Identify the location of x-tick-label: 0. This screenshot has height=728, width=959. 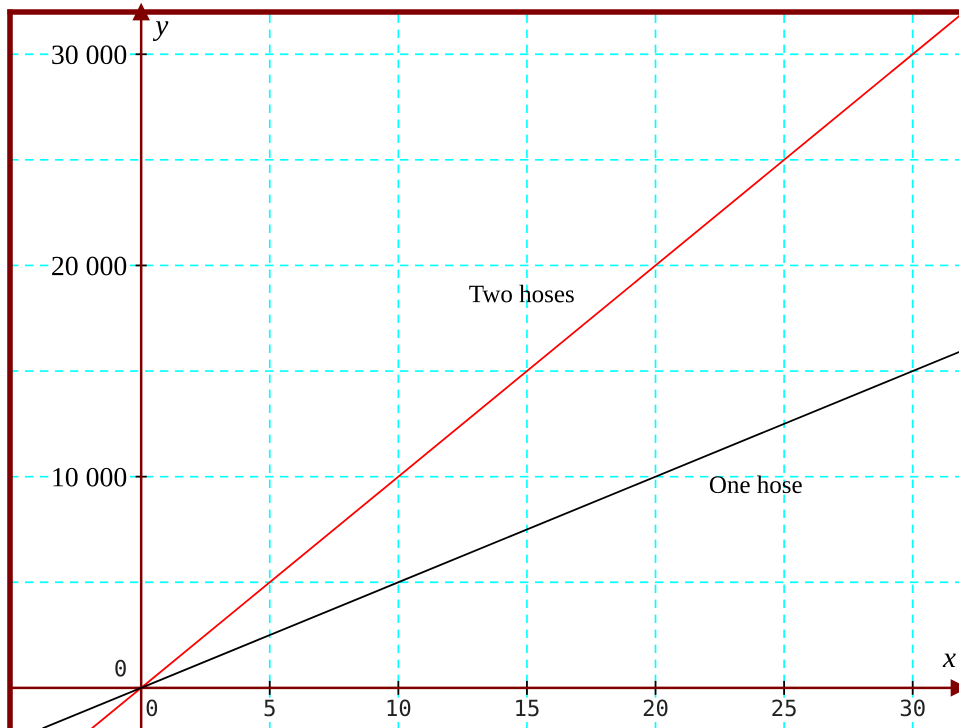
(152, 707).